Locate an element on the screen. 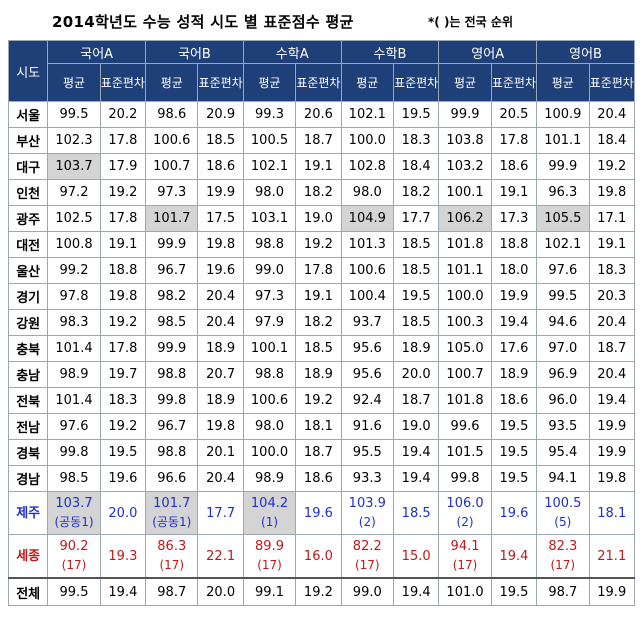 The height and width of the screenshot is (631, 644). avg-cell: 99.0 is located at coordinates (367, 591).